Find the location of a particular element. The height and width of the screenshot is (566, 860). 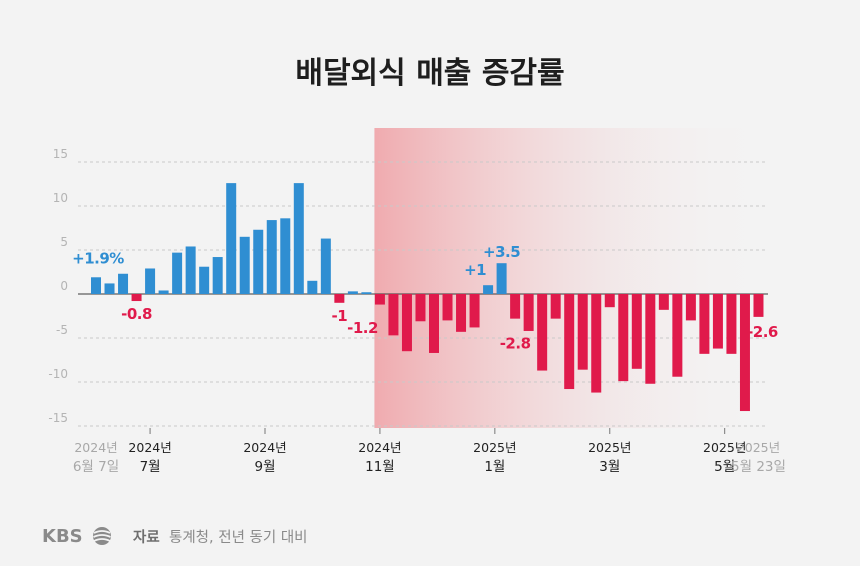

y-tick-label: 0 is located at coordinates (64, 286).